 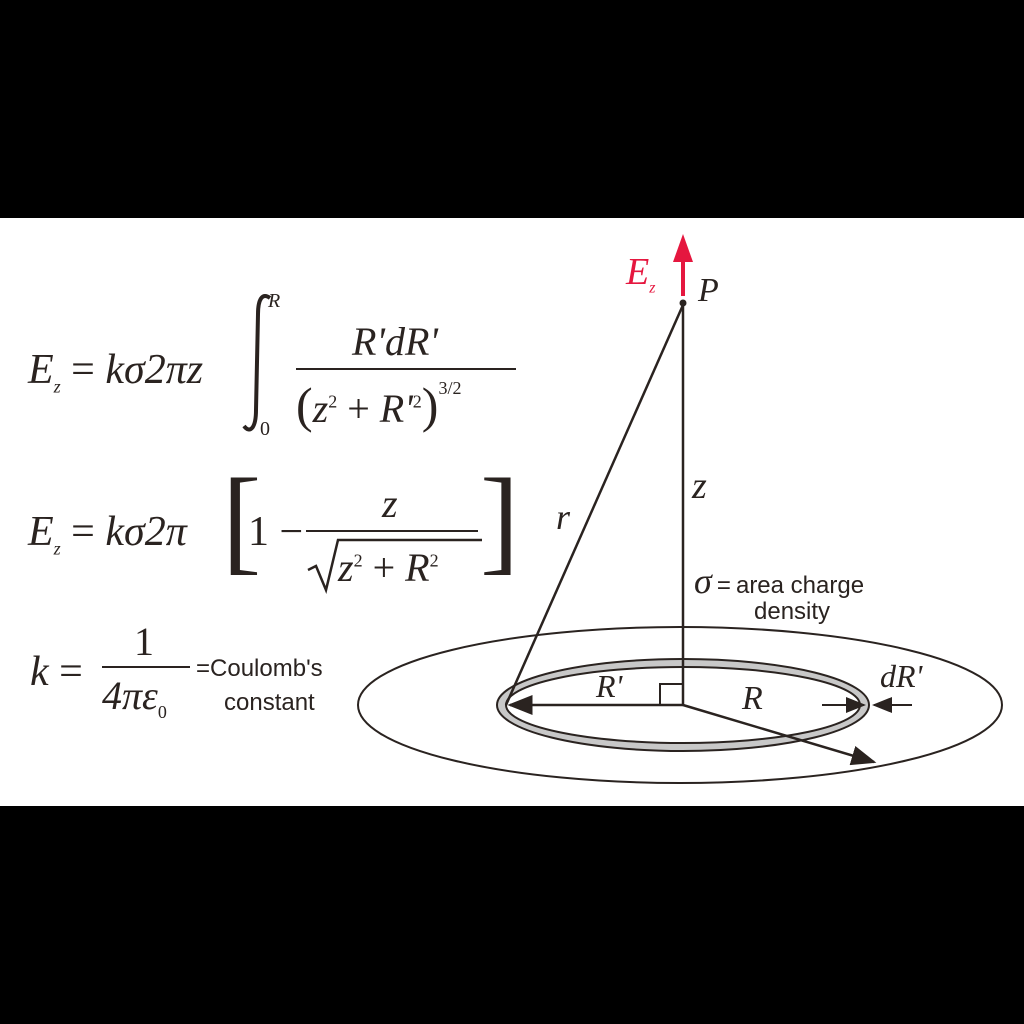 What do you see at coordinates (406, 369) in the screenshot?
I see `eq1-fraction-bar` at bounding box center [406, 369].